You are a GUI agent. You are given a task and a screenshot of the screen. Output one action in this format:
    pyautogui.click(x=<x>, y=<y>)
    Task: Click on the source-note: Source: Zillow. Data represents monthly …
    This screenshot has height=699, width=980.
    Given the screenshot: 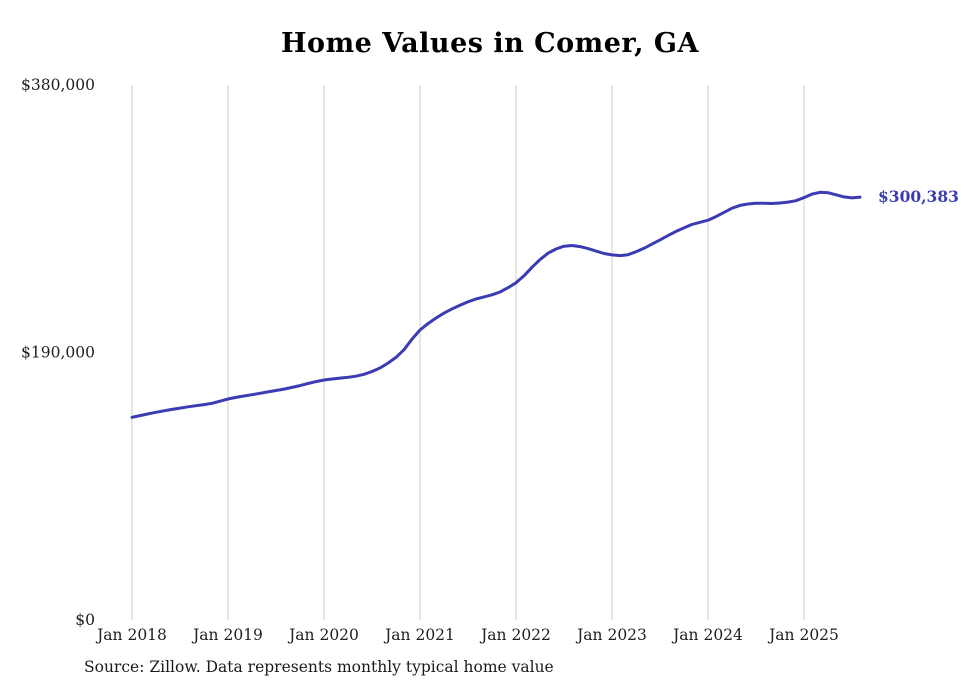 What is the action you would take?
    pyautogui.click(x=319, y=667)
    